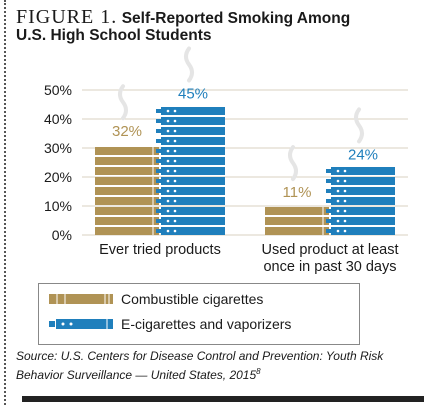 Image resolution: width=428 pixels, height=405 pixels. What do you see at coordinates (329, 267) in the screenshot?
I see `x-category-label: once in past 30 days` at bounding box center [329, 267].